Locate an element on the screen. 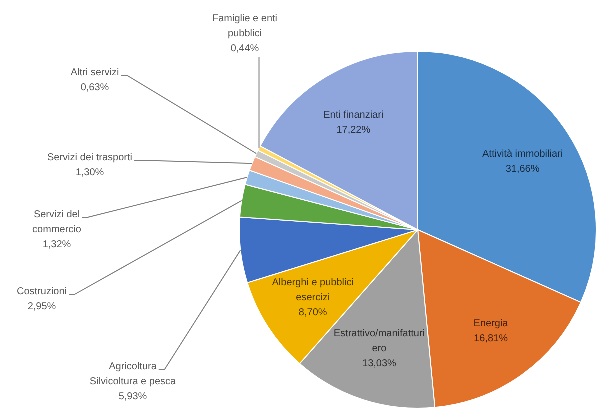 The width and height of the screenshot is (599, 409). slice-label: Servizi dei trasporti is located at coordinates (90, 158).